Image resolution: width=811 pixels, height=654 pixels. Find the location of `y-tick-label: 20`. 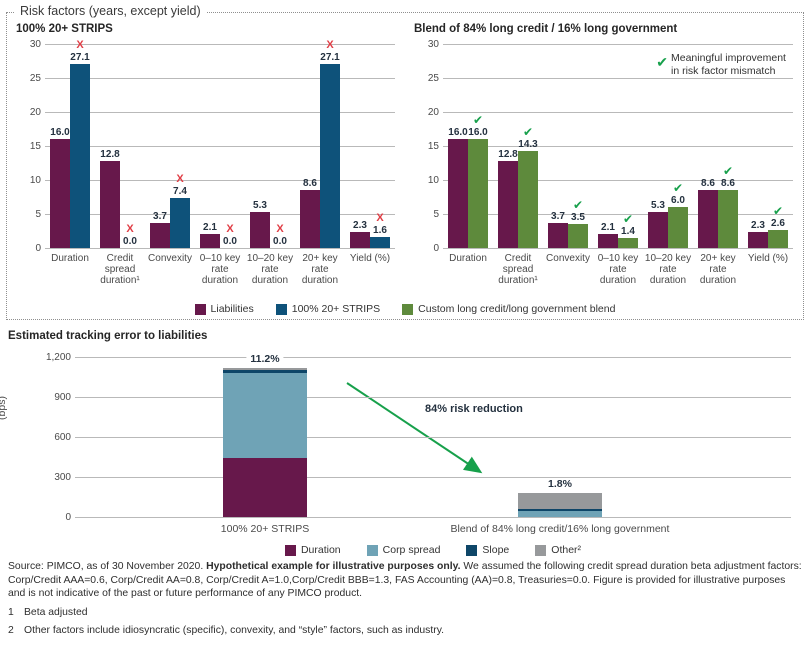

y-tick-label: 20 is located at coordinates (433, 112).